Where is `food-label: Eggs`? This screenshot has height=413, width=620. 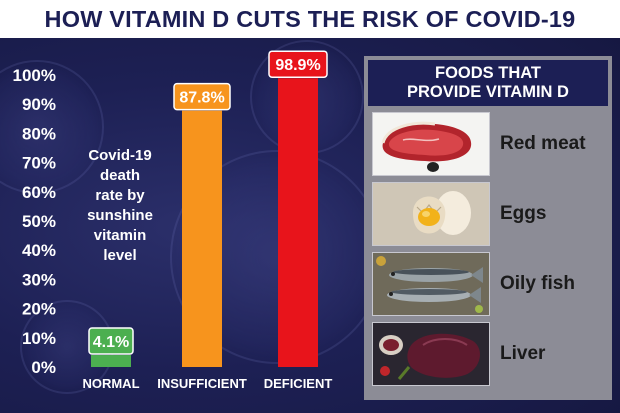 food-label: Eggs is located at coordinates (523, 213).